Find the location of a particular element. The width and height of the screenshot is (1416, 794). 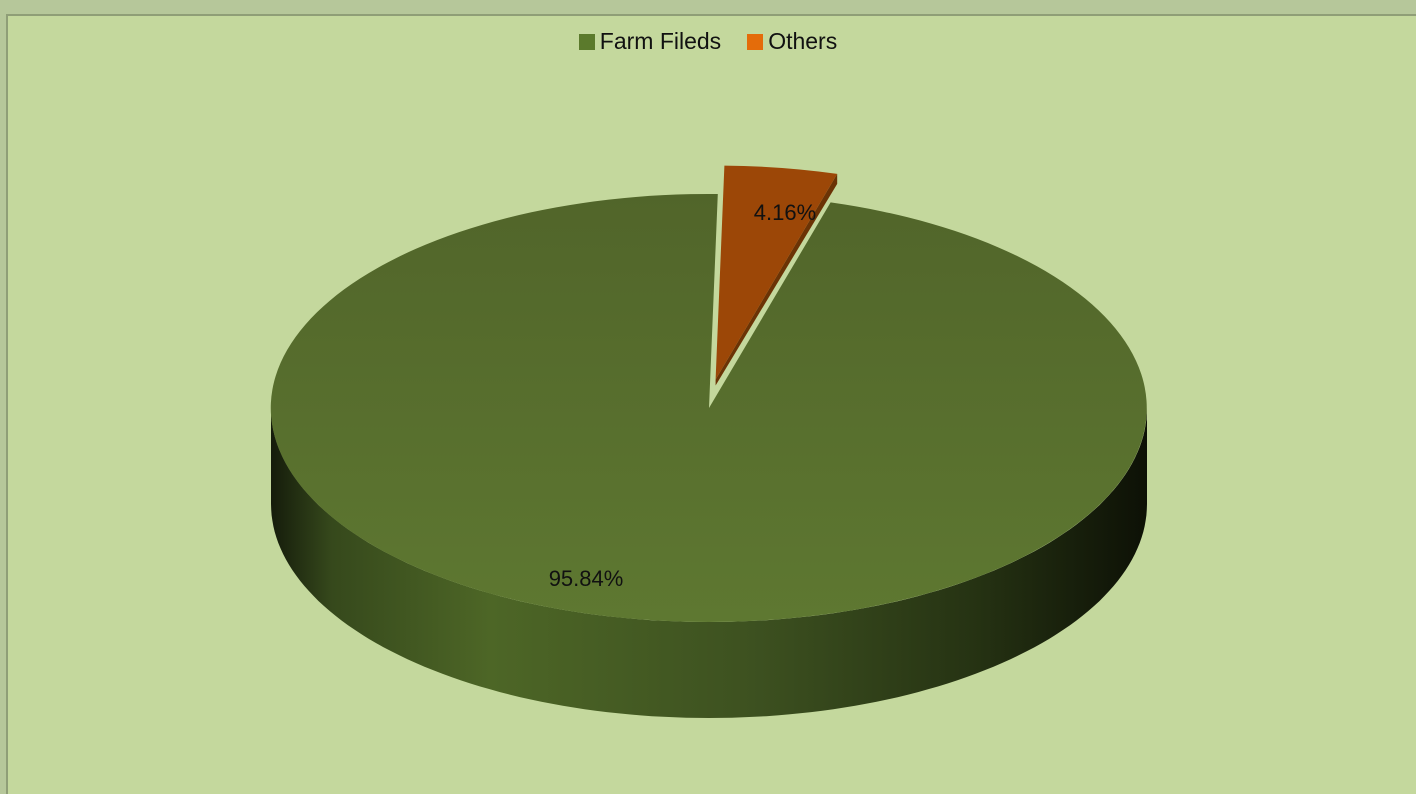

legend-item-farm-fileds: Farm Fileds is located at coordinates (650, 41).